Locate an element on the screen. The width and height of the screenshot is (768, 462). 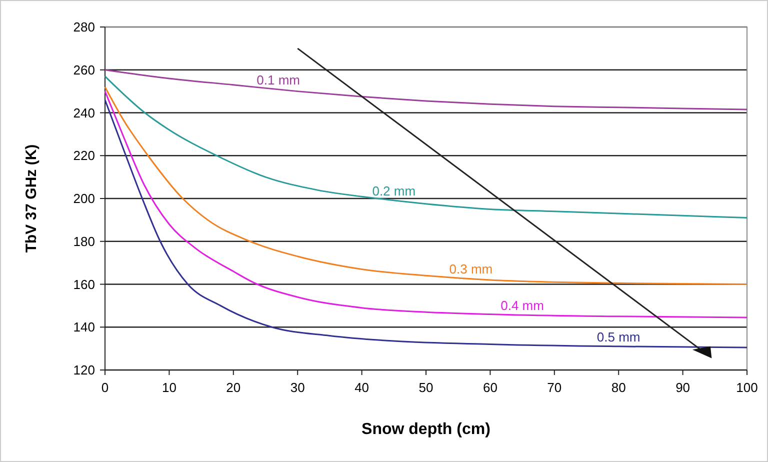
x-tick-label: 50 is located at coordinates (426, 387).